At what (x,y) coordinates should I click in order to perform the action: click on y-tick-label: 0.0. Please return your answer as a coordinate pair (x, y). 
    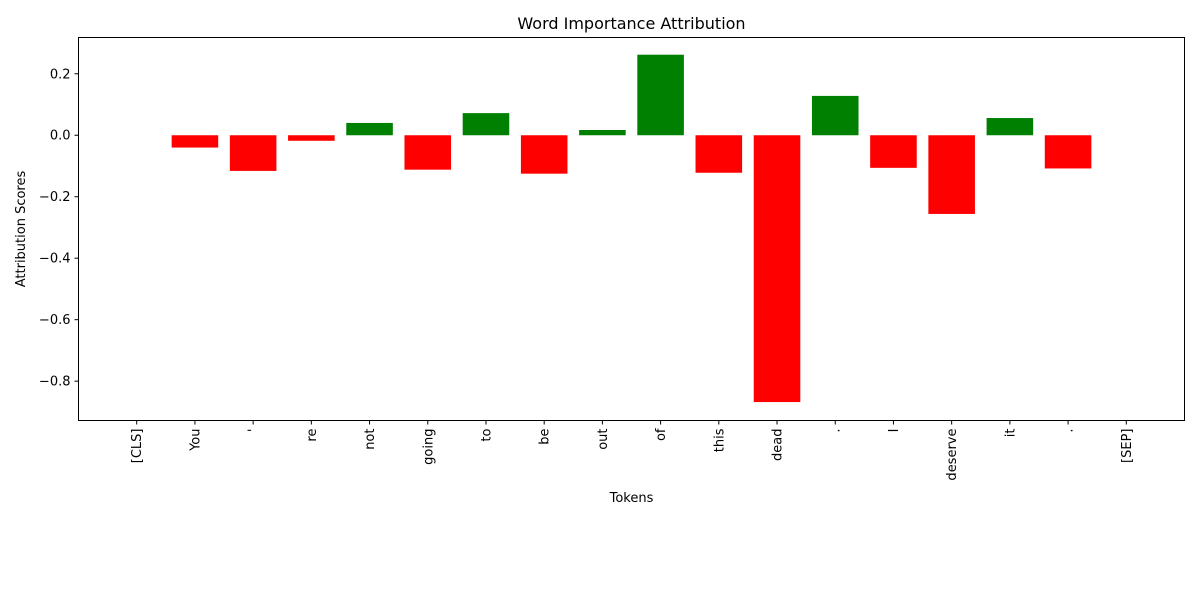
    Looking at the image, I should click on (60, 136).